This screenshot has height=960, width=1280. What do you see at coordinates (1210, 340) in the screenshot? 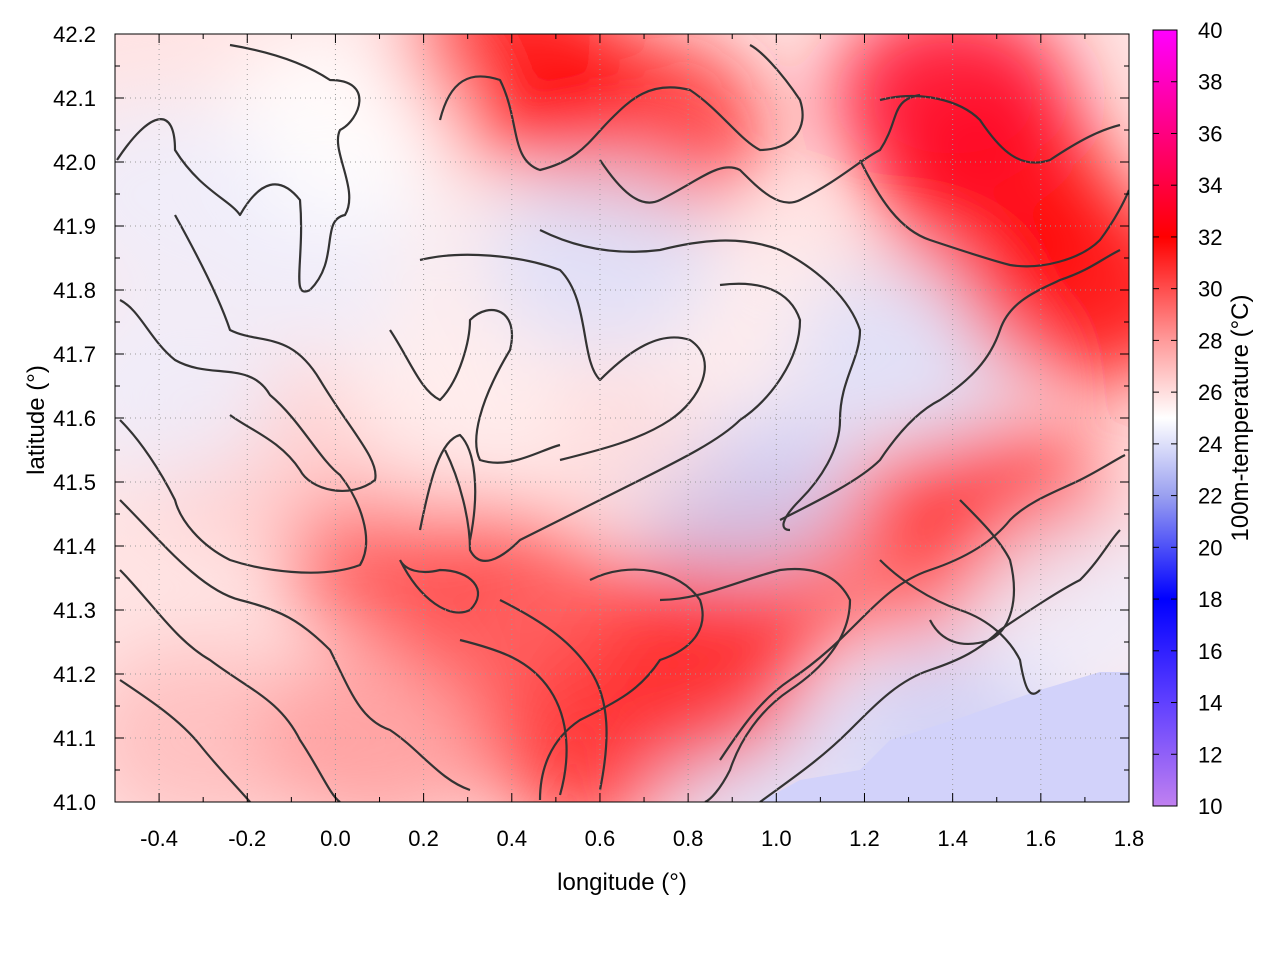
I see `colorbar-tick-label: 28` at bounding box center [1210, 340].